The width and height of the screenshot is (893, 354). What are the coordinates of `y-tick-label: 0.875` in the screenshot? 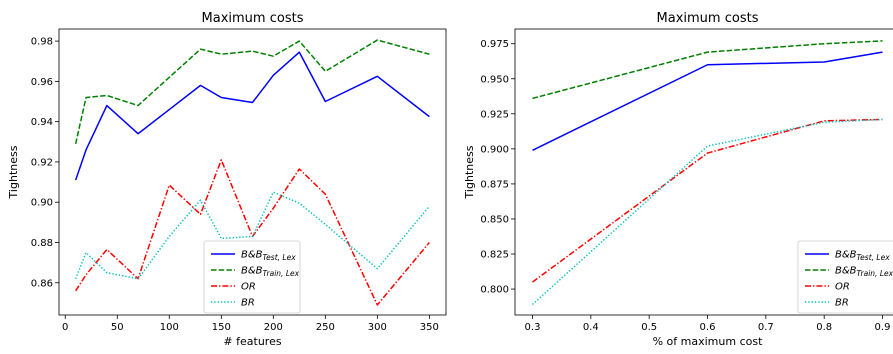 It's located at (494, 184).